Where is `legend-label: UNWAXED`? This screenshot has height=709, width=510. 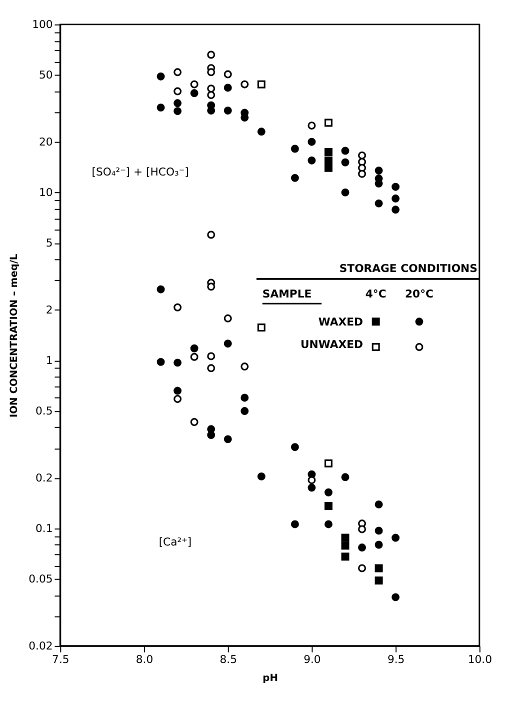 legend-label: UNWAXED is located at coordinates (332, 344).